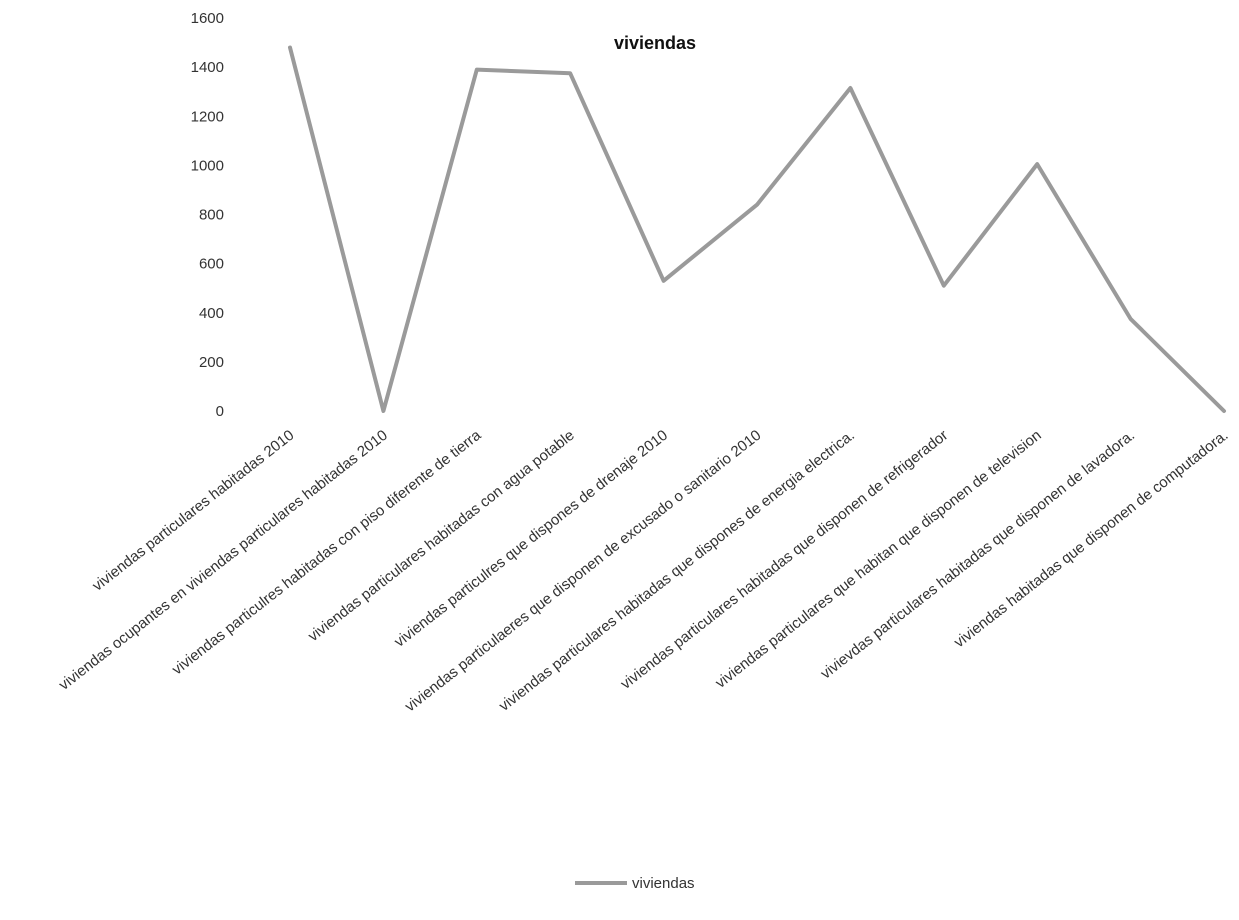 This screenshot has width=1239, height=920. What do you see at coordinates (211, 313) in the screenshot?
I see `y-tick-label: 400` at bounding box center [211, 313].